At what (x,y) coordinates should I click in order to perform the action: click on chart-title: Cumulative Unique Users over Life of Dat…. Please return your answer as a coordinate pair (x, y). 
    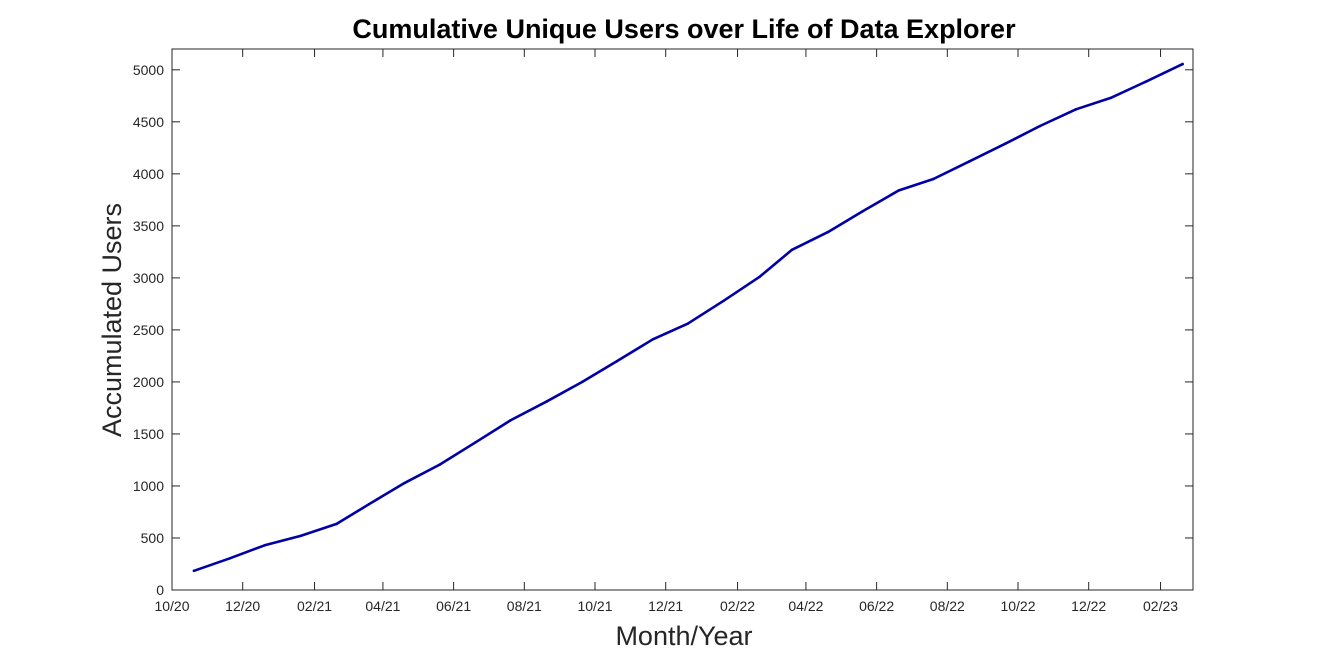
    Looking at the image, I should click on (684, 29).